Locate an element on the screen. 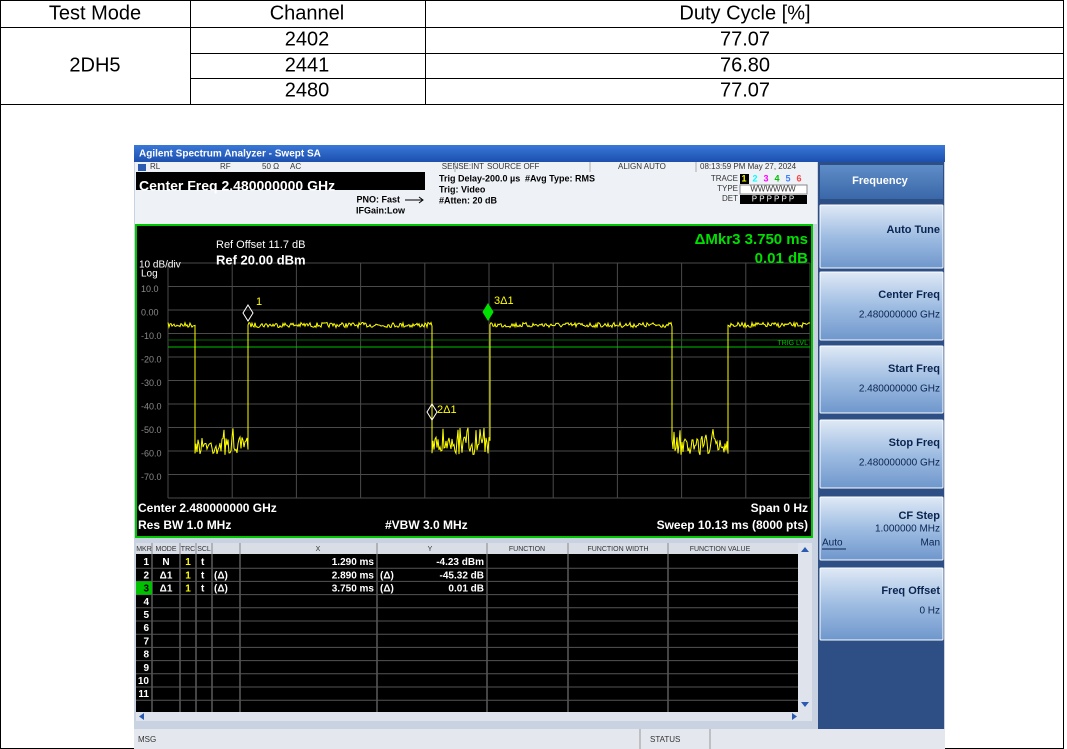  softkey-header is located at coordinates (881, 182).